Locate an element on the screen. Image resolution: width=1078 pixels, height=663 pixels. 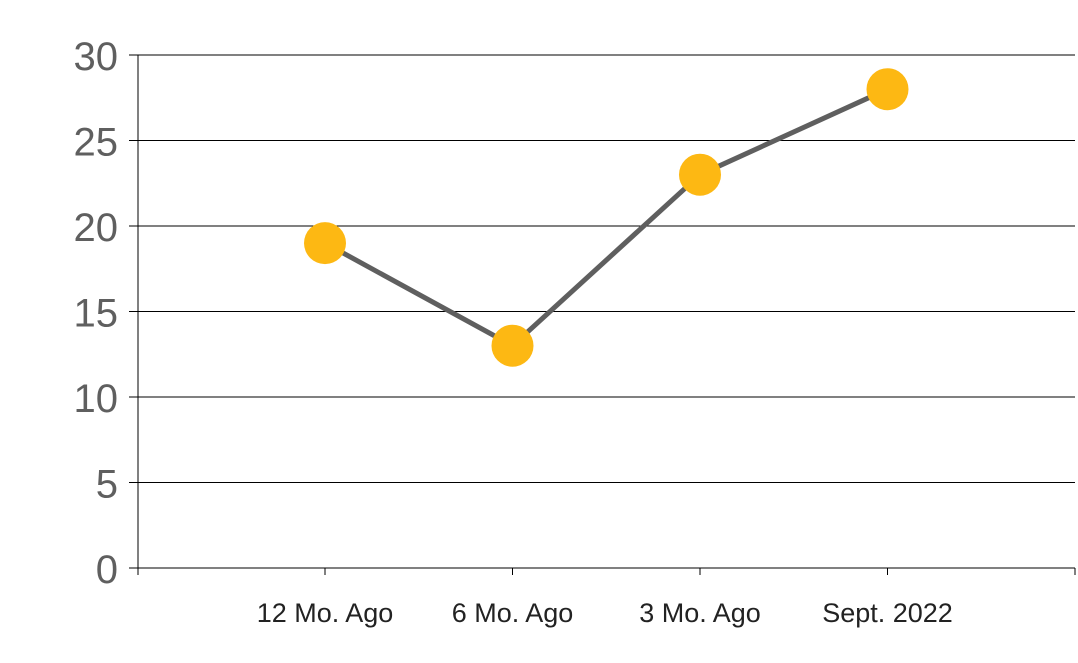
y-tick-labels: 0 5 10 15 20 25 30 is located at coordinates (96, 313).